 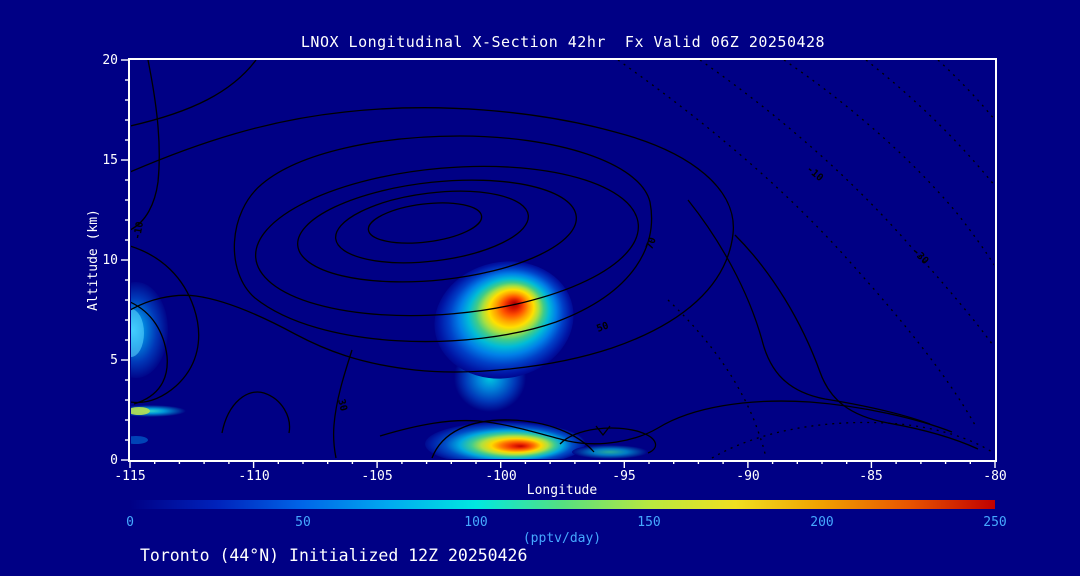 What do you see at coordinates (114, 360) in the screenshot?
I see `y-tick-label: 5` at bounding box center [114, 360].